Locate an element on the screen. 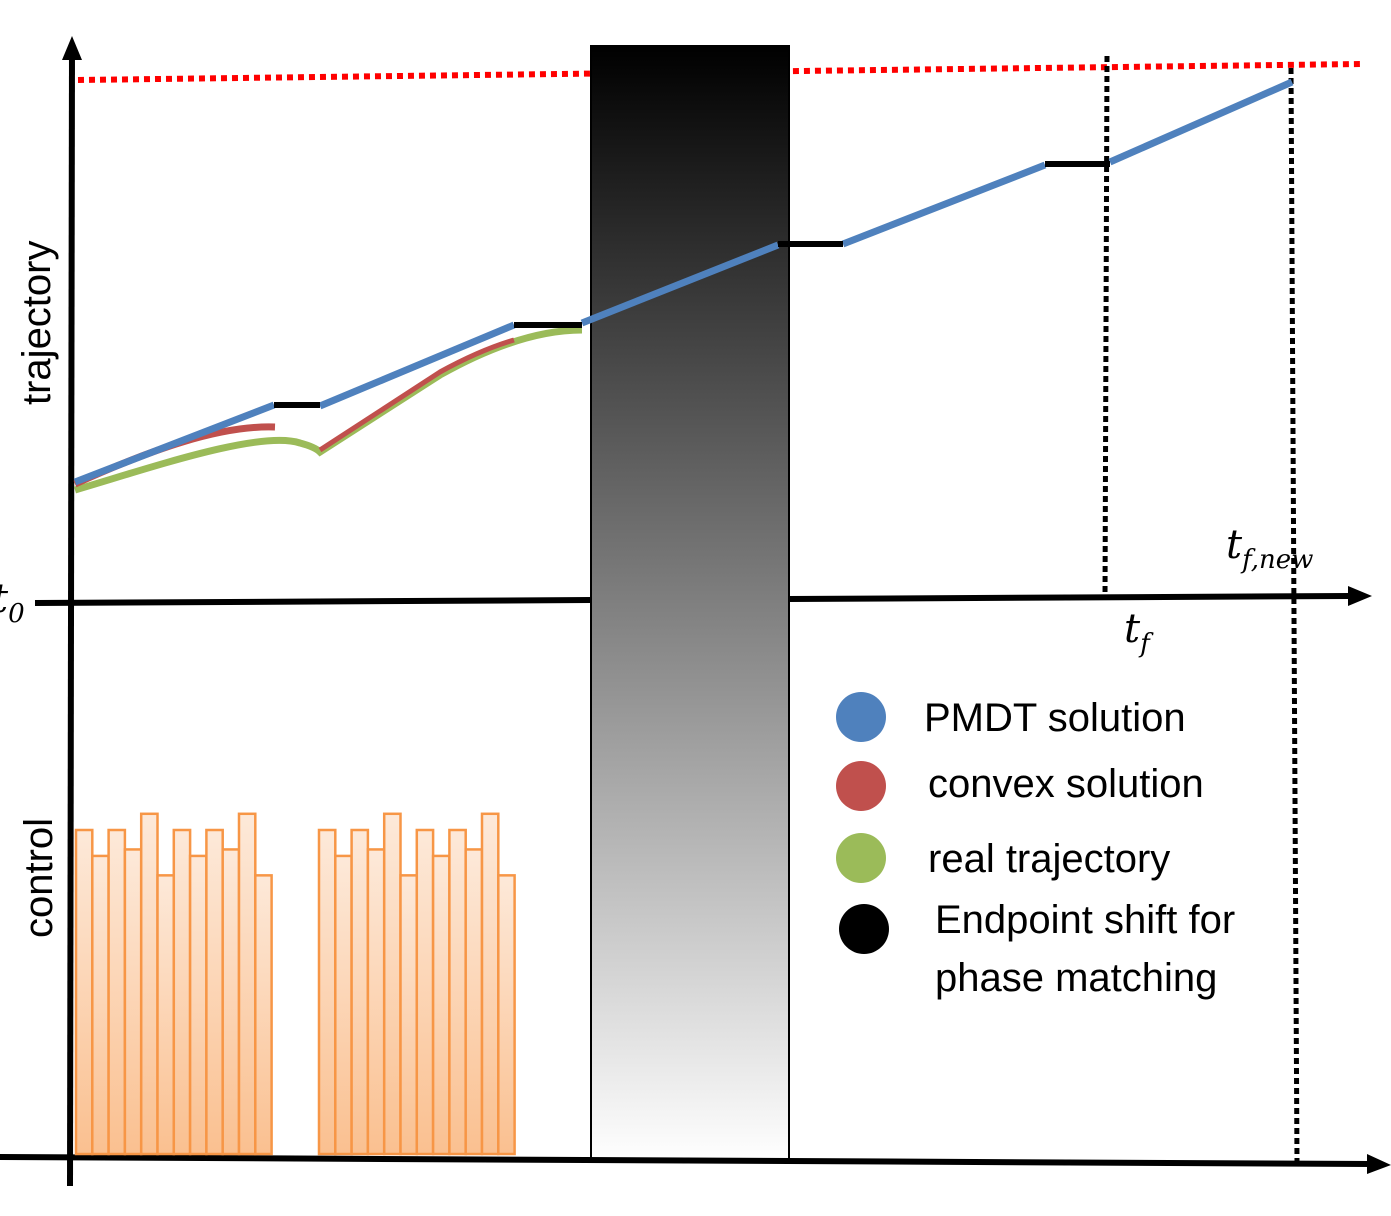 Image resolution: width=1391 pixels, height=1216 pixels. legend-label-real: real trajectory is located at coordinates (1049, 859).